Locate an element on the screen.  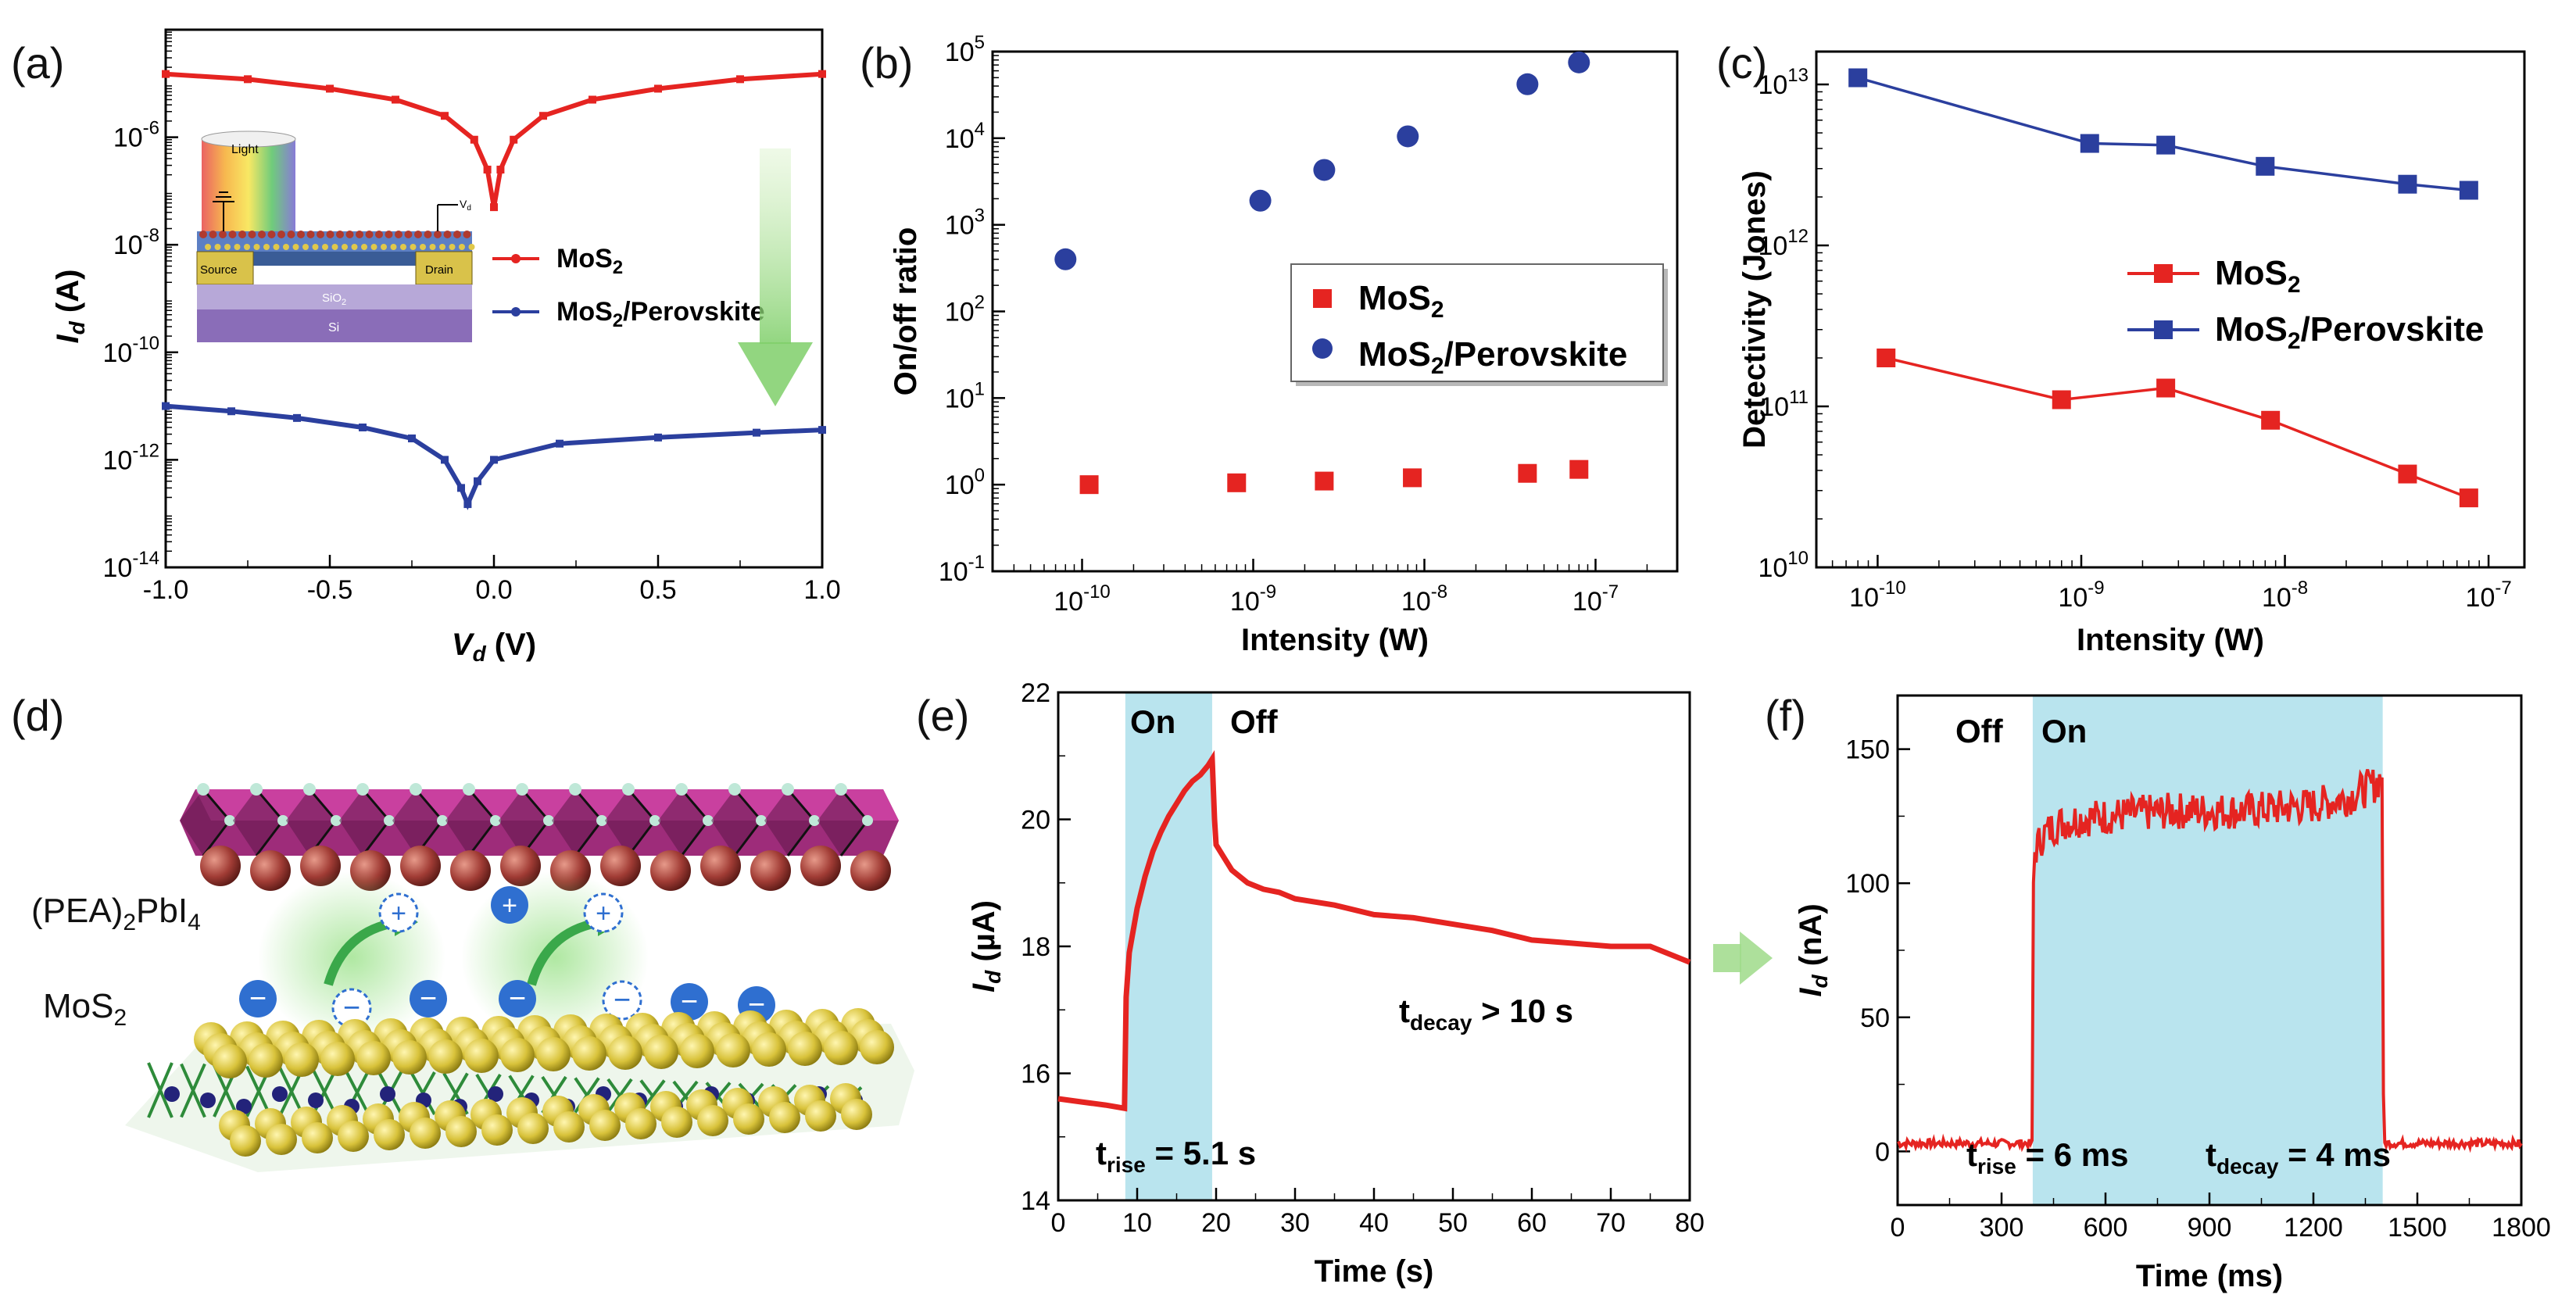
electron-solid is located at coordinates (258, 998).